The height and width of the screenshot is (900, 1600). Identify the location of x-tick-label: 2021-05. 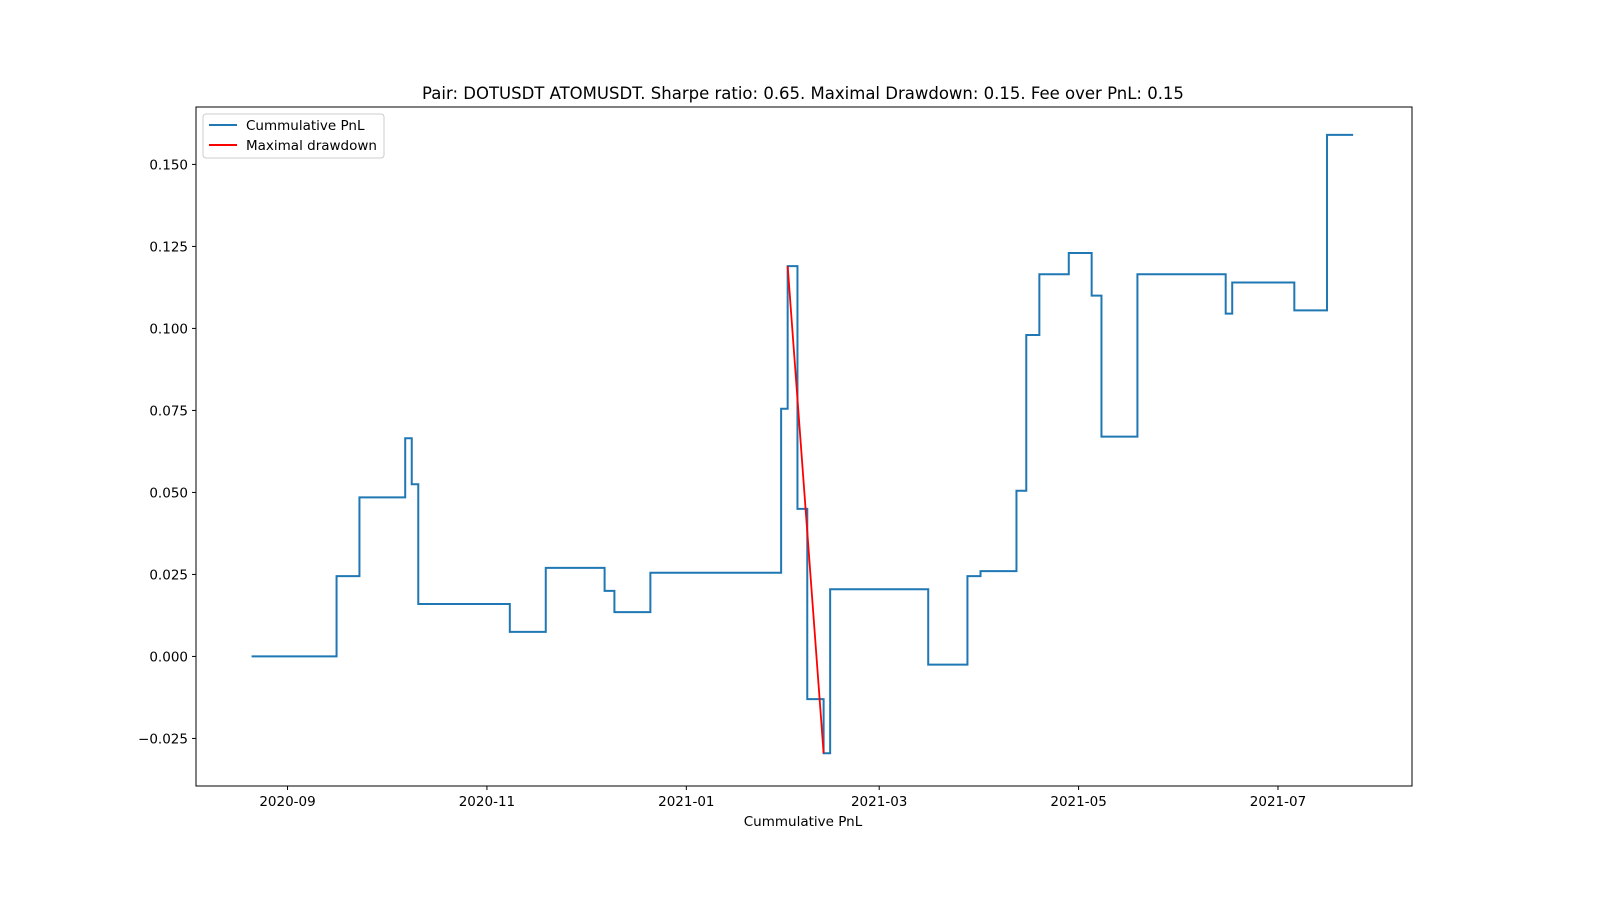
(1078, 802).